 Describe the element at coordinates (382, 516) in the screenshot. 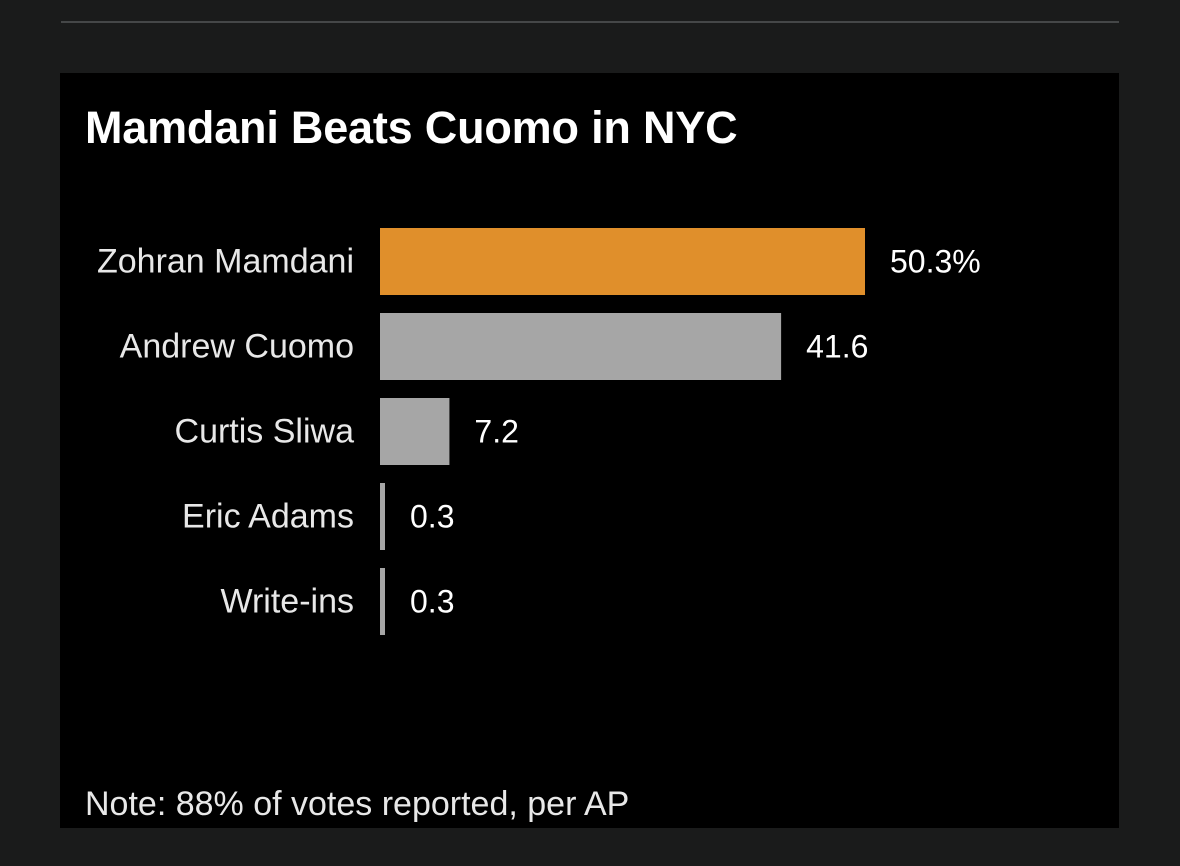

I see `bar-eric-adams` at that location.